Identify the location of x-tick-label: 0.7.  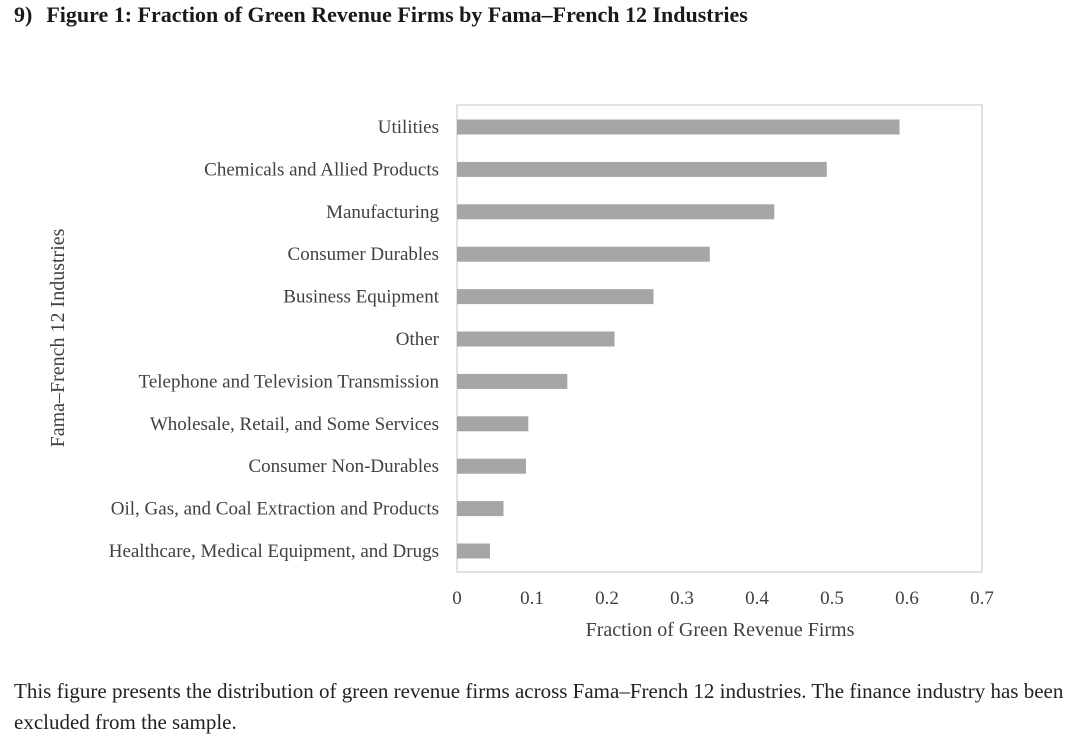
(982, 598).